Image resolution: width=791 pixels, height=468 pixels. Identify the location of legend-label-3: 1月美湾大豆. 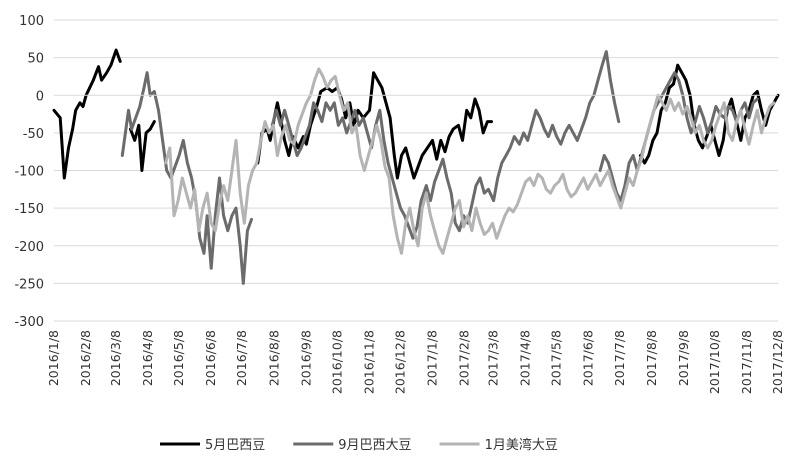
(521, 445).